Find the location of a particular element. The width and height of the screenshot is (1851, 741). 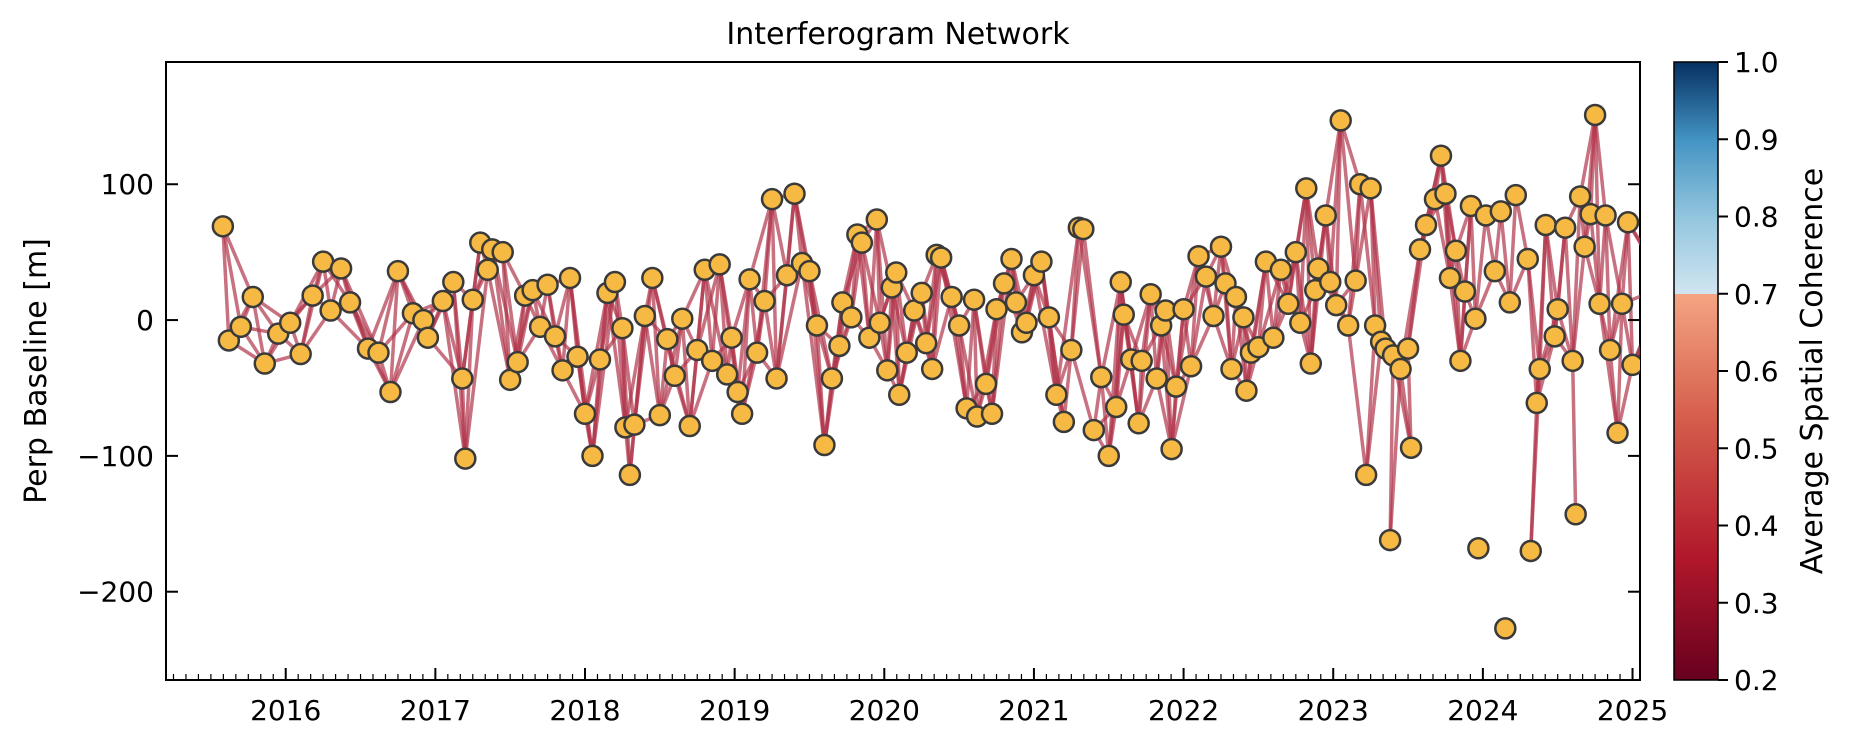

x-tick-label: 2019 is located at coordinates (734, 710).